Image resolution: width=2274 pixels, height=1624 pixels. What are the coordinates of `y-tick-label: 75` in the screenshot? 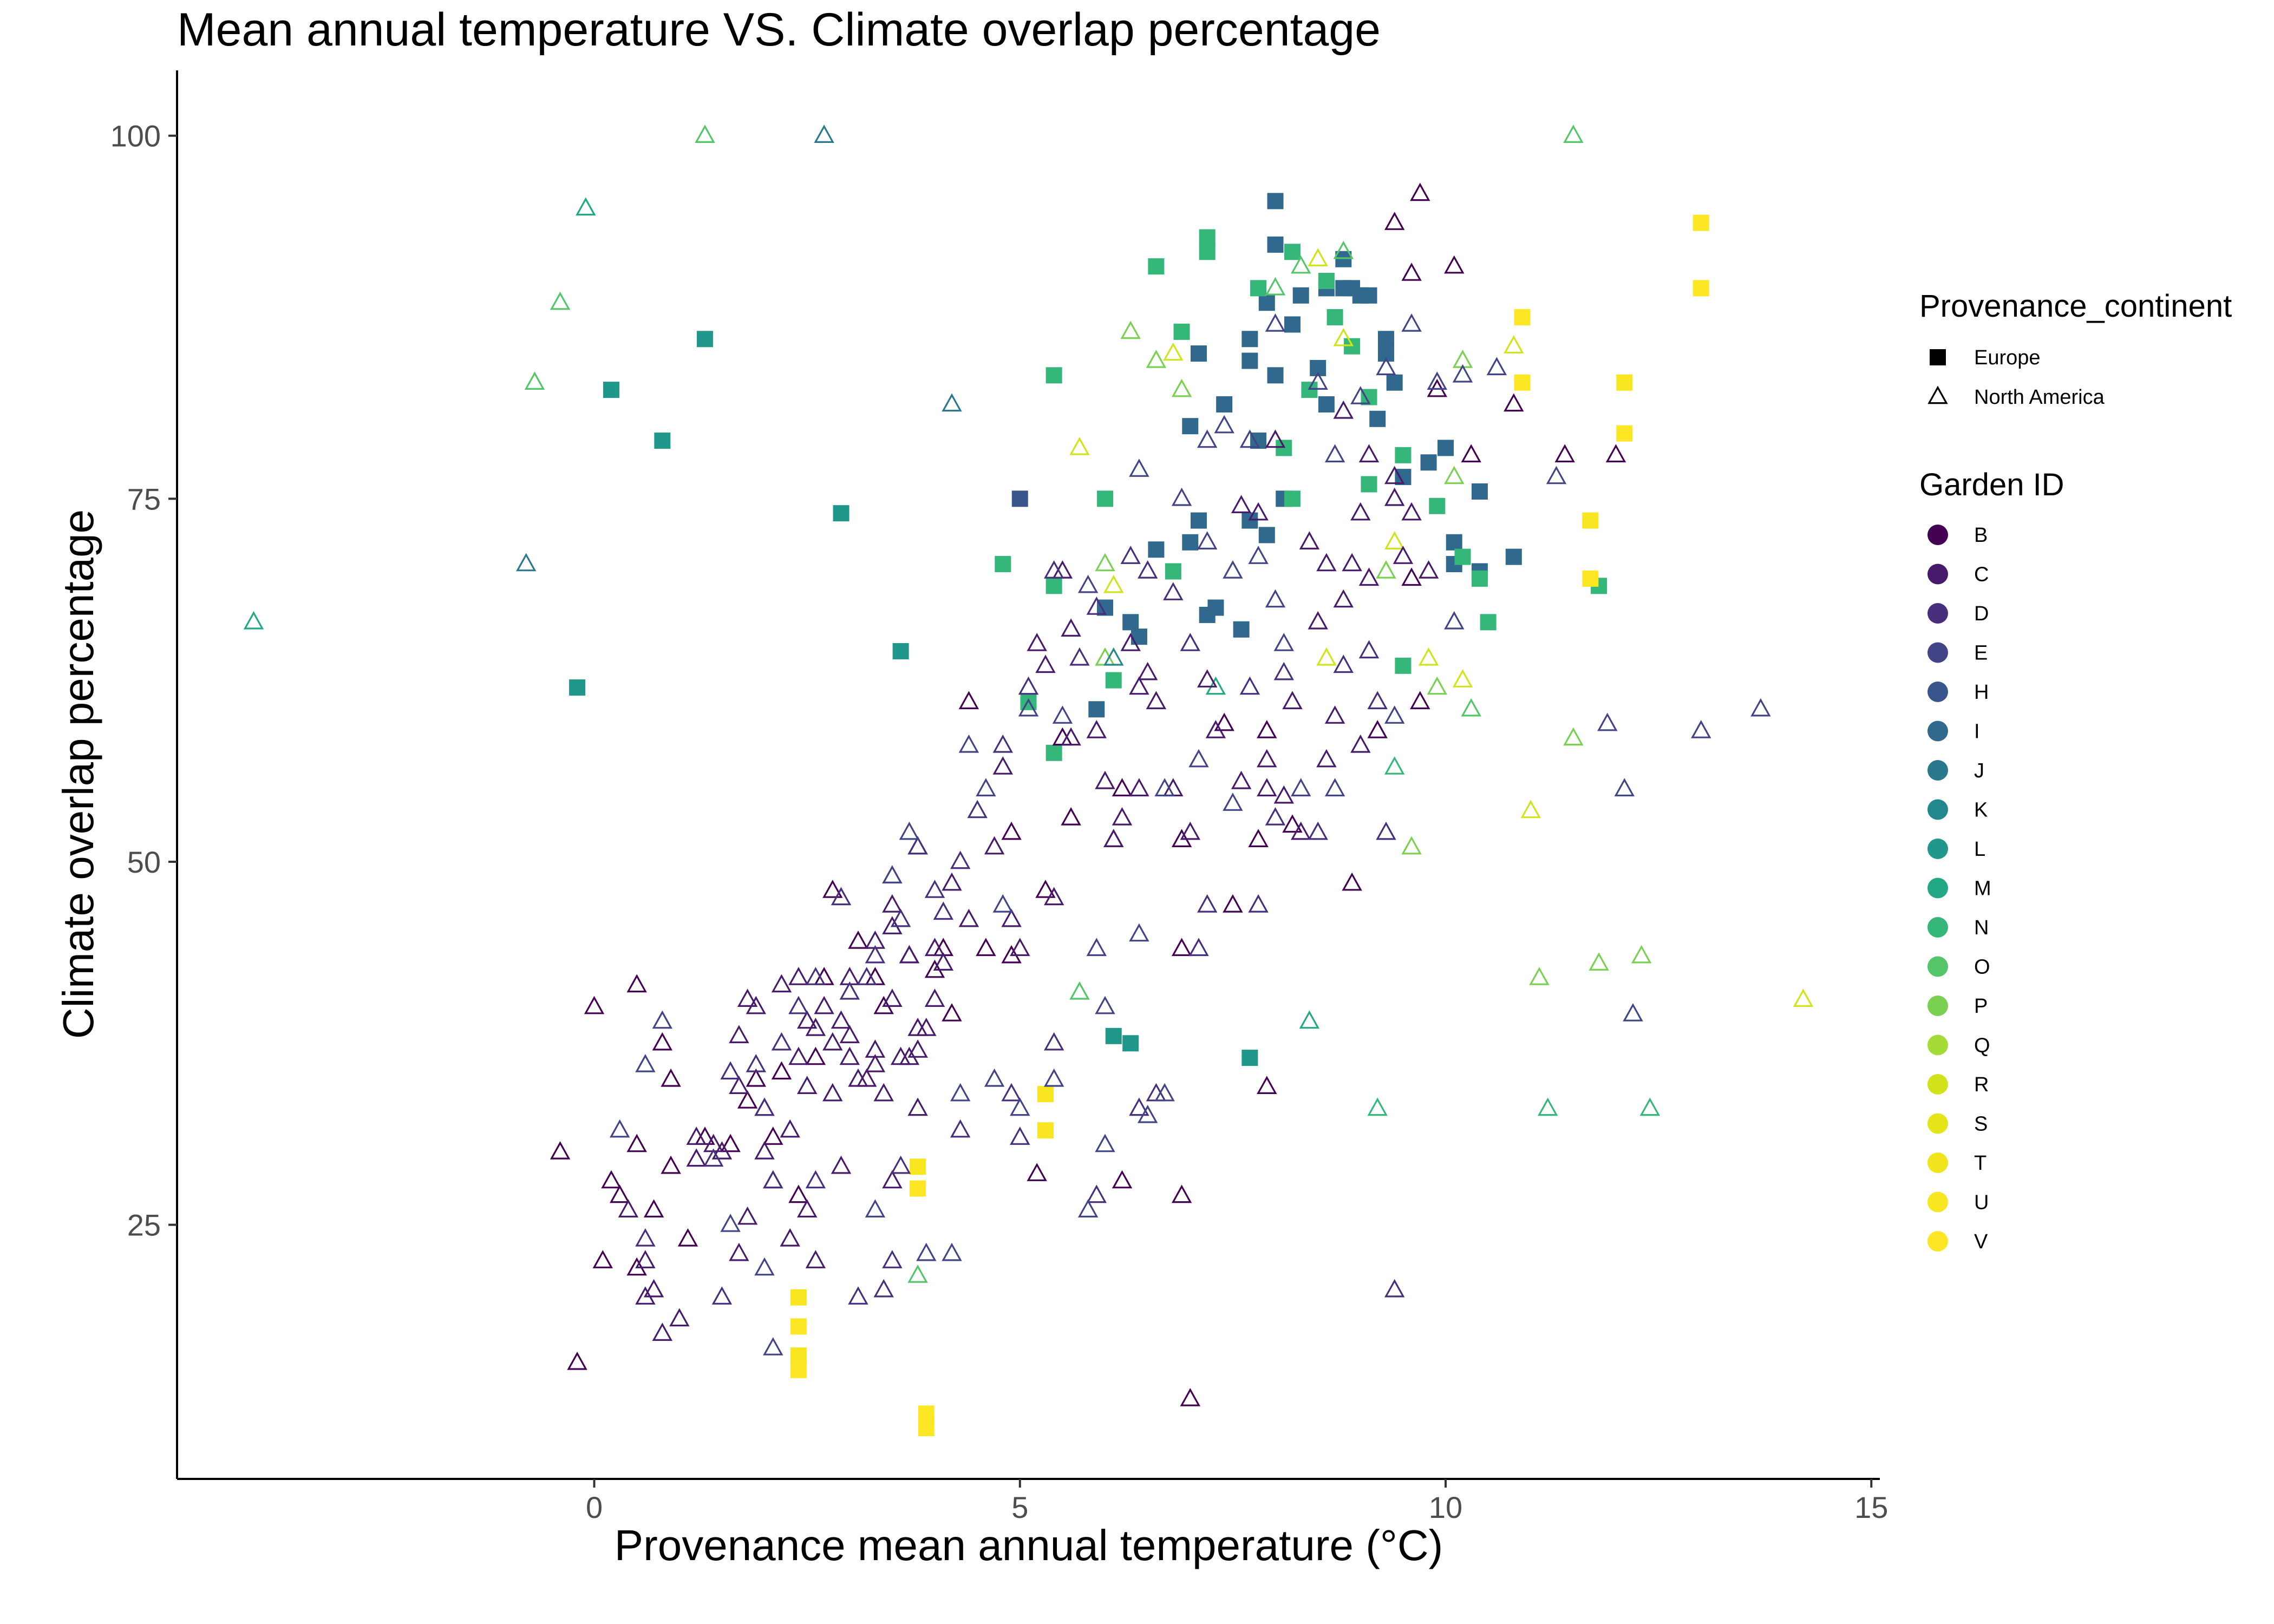 It's located at (144, 499).